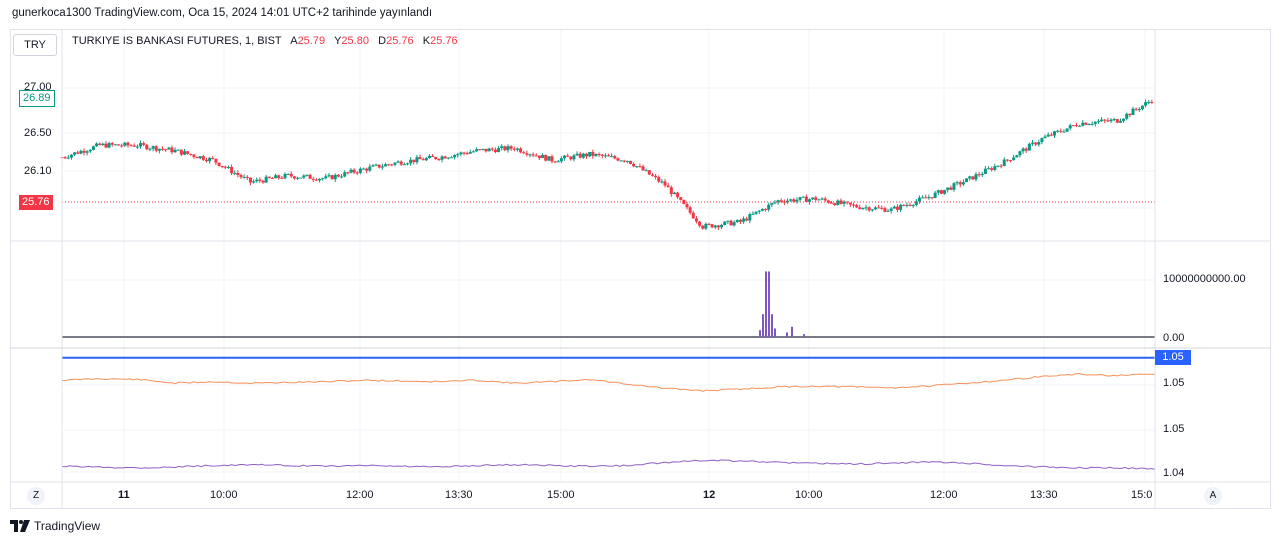 This screenshot has height=545, width=1281. I want to click on close-label: K, so click(426, 41).